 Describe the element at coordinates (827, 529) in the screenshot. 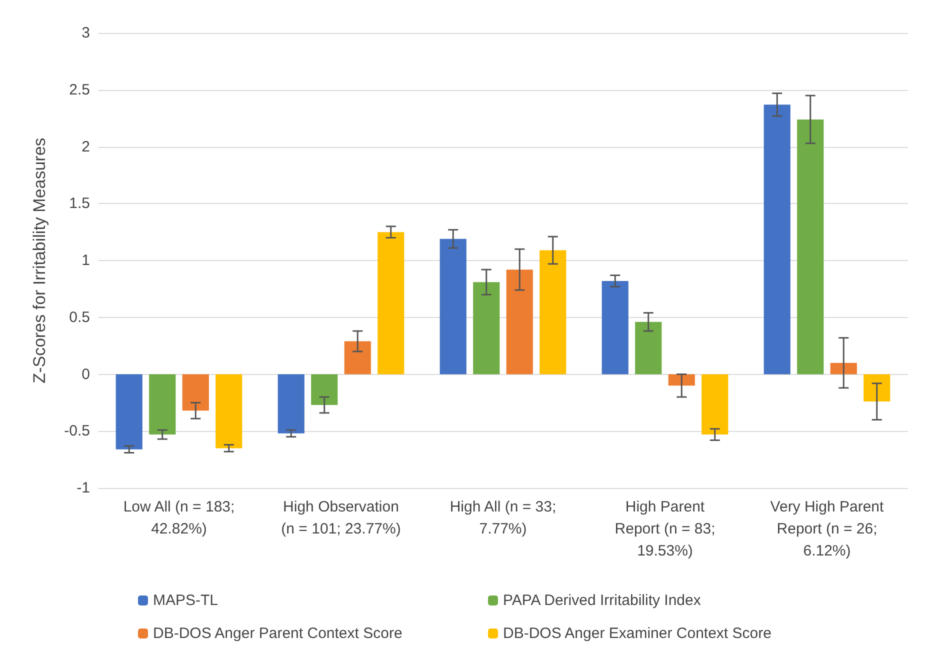

I see `x-tick-label: Very High Parent Report (n = 26; 6.12%)` at that location.